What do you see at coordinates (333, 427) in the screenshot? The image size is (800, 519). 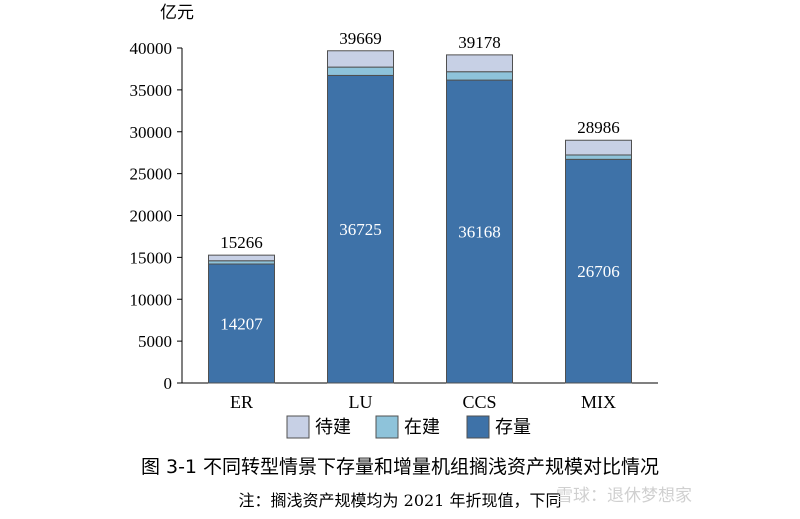 I see `legend-label: 待建` at bounding box center [333, 427].